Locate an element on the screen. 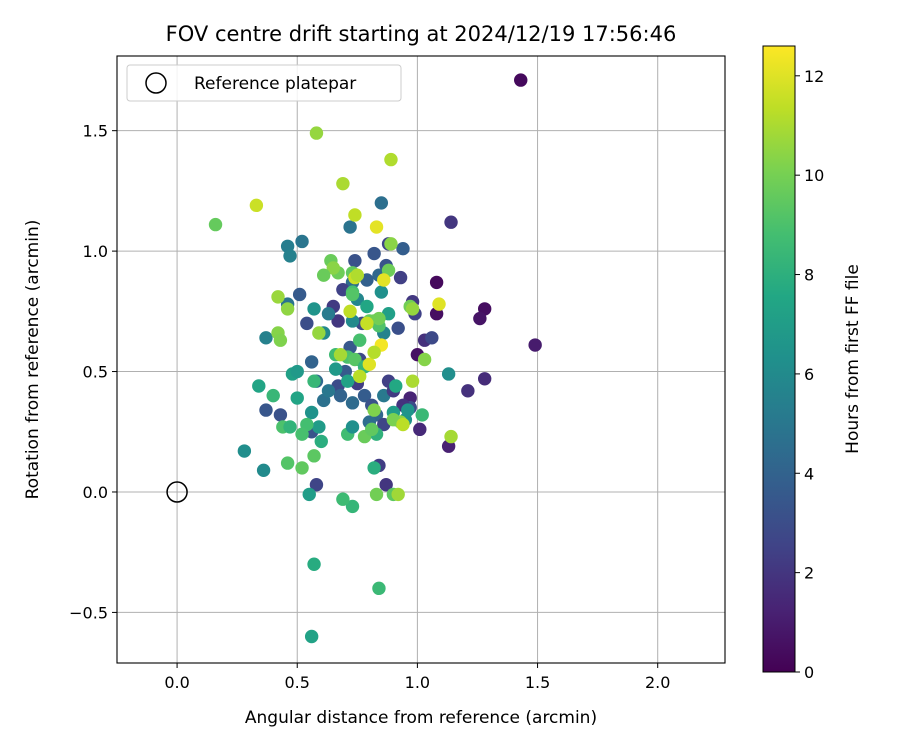 Image resolution: width=900 pixels, height=750 pixels. colorbar-label: Hours from first FF file is located at coordinates (853, 359).